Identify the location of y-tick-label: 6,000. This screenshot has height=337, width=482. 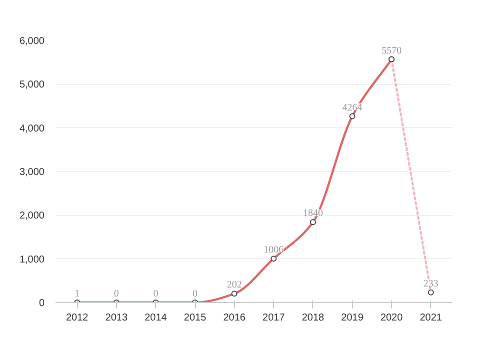
(32, 41).